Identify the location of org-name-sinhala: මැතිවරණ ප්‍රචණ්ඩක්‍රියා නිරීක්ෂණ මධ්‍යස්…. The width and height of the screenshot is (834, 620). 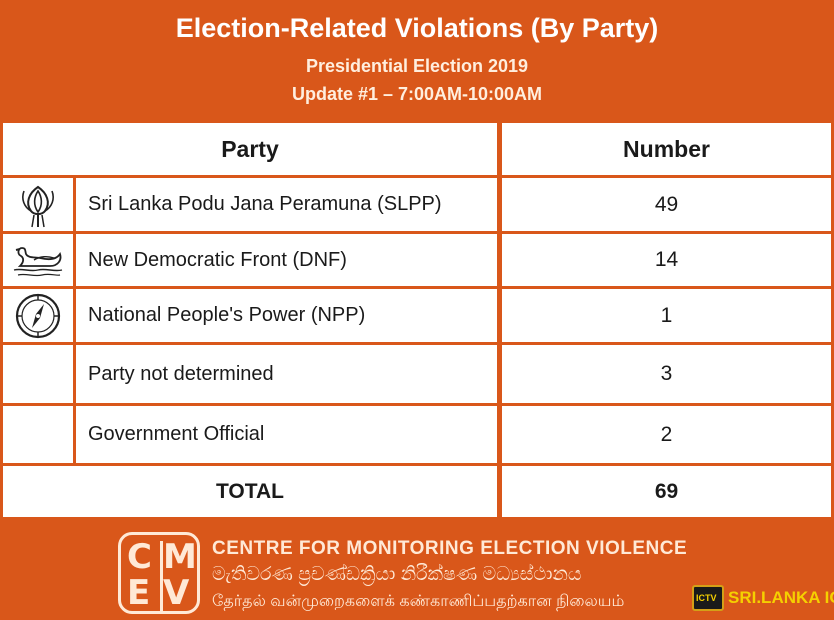
(397, 574).